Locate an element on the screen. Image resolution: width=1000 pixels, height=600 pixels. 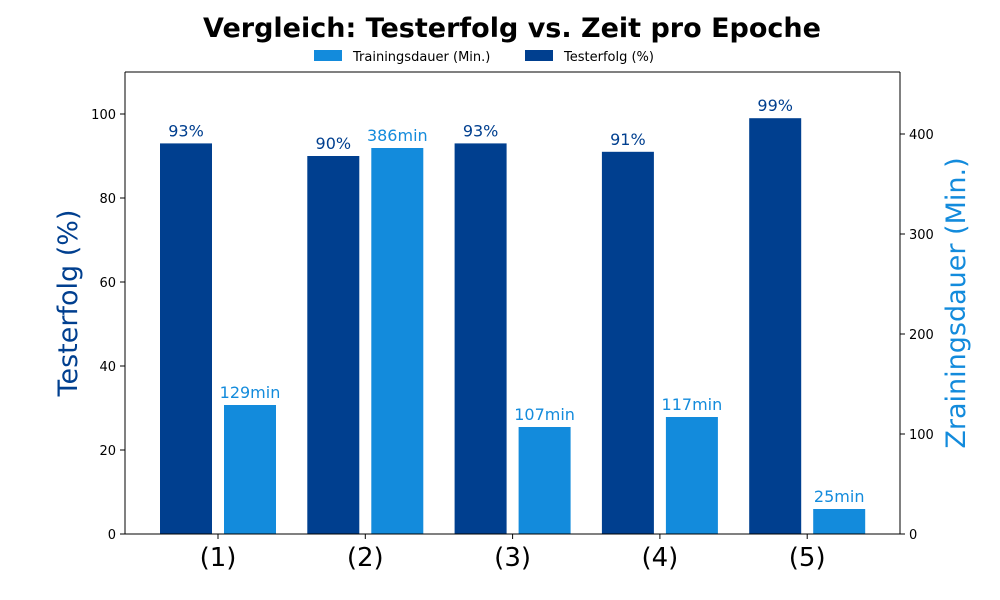
data-label-trainingsdauer-4: 117min is located at coordinates (692, 404).